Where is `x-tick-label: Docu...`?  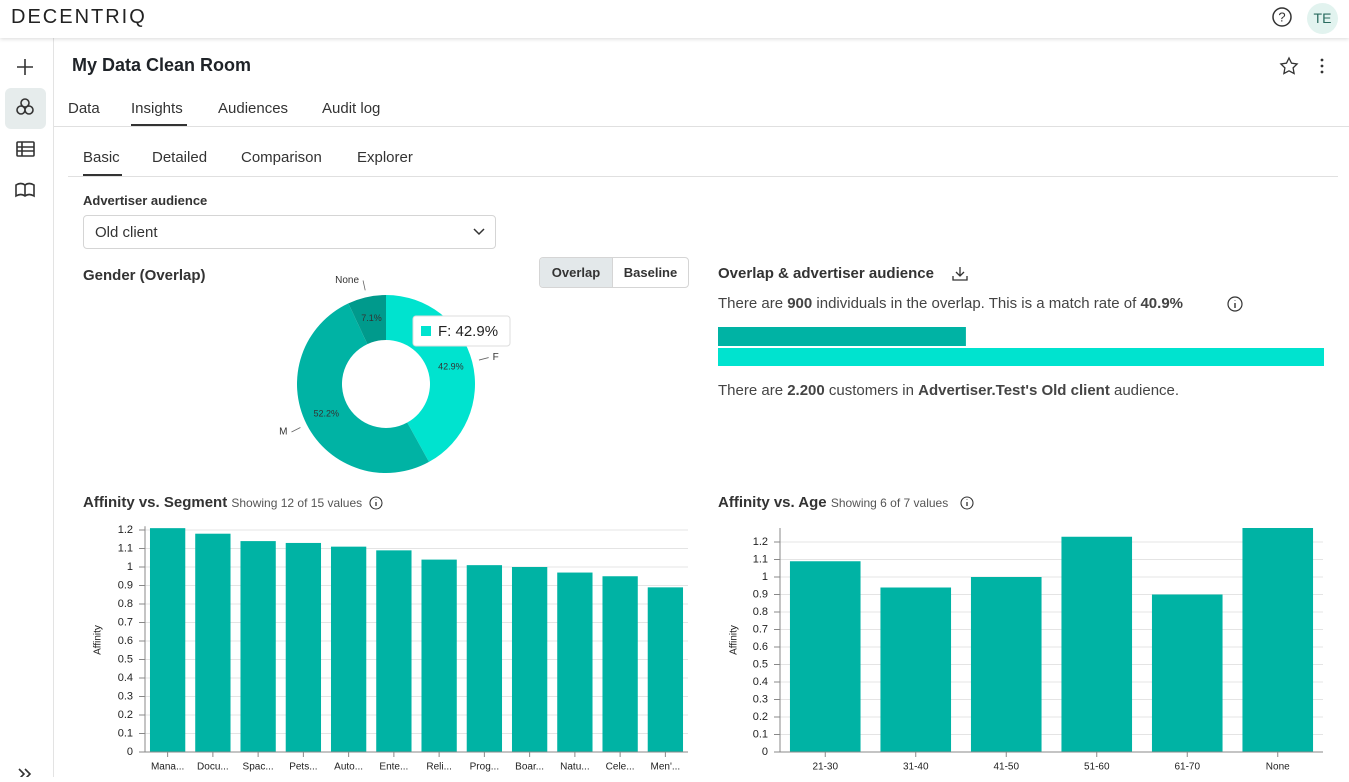 x-tick-label: Docu... is located at coordinates (213, 767).